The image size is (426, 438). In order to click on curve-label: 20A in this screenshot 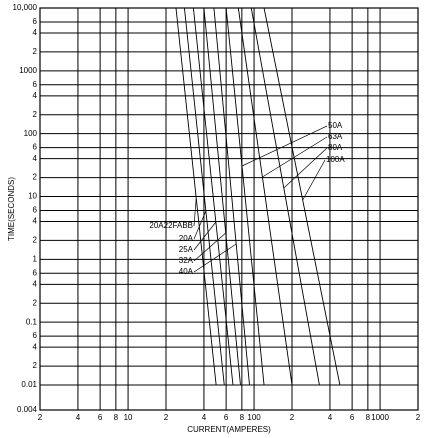, I will do `click(186, 238)`.